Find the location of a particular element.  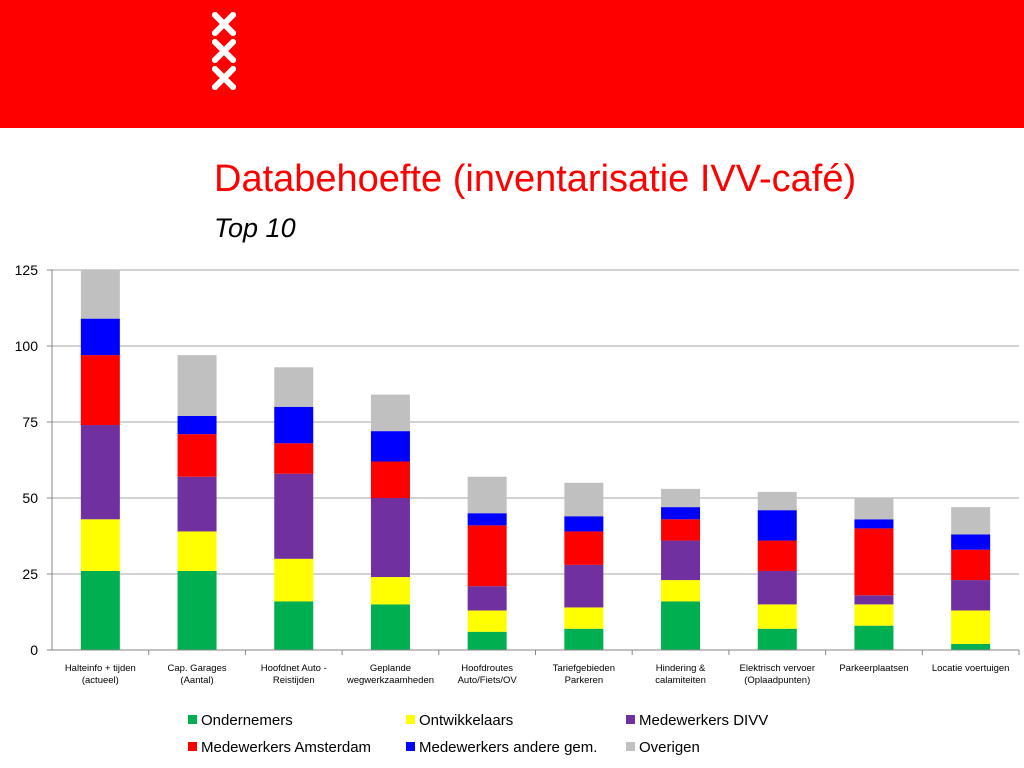

x-tick-label: Geplande is located at coordinates (390, 668).